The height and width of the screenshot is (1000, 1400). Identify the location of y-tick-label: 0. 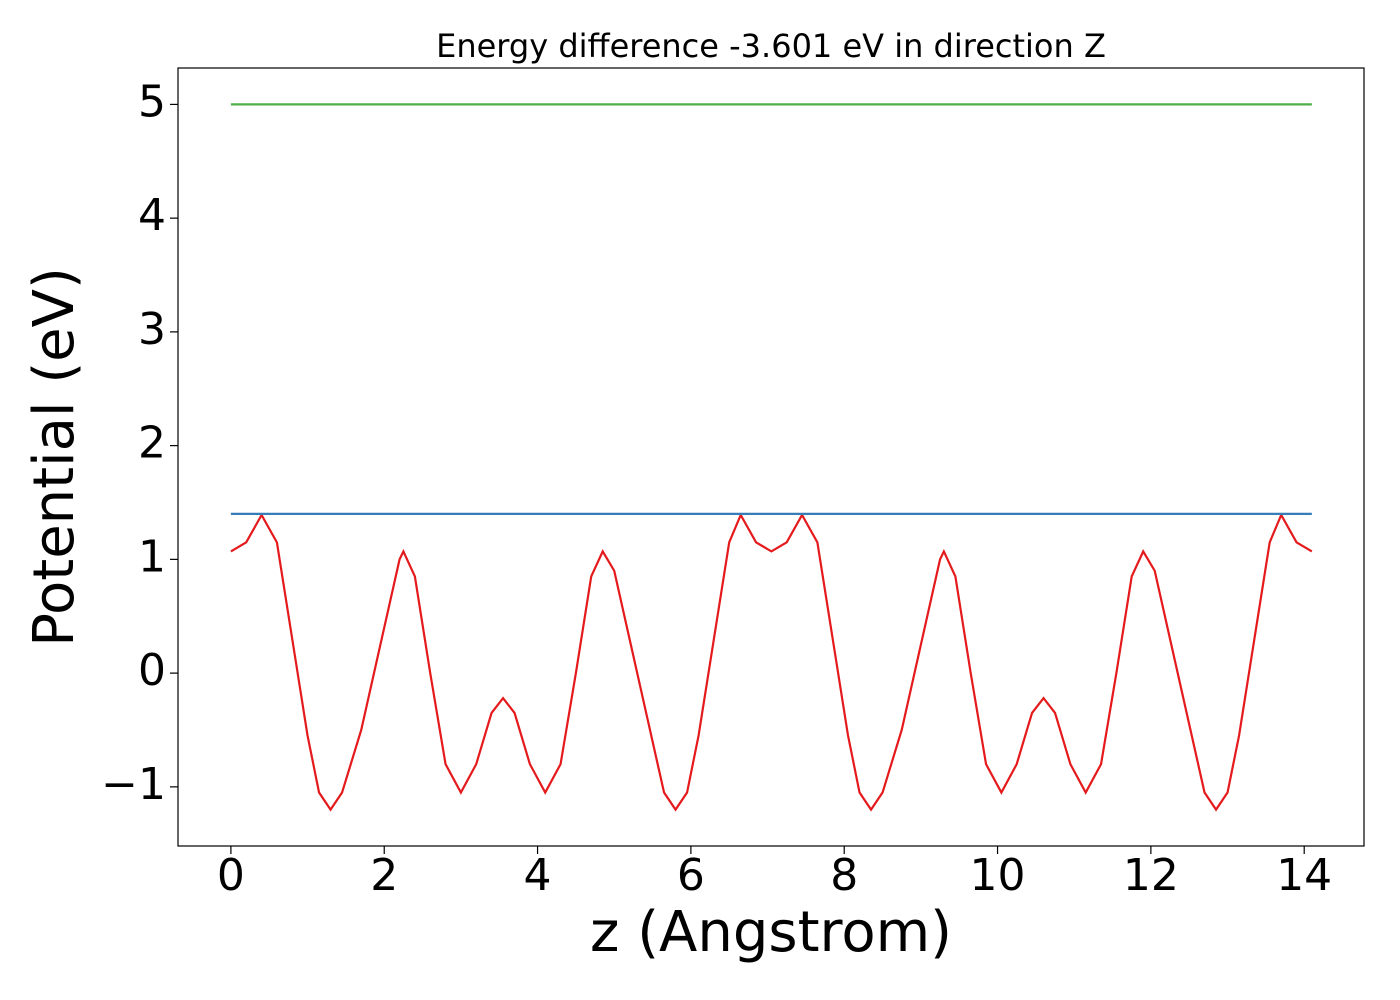
(152, 670).